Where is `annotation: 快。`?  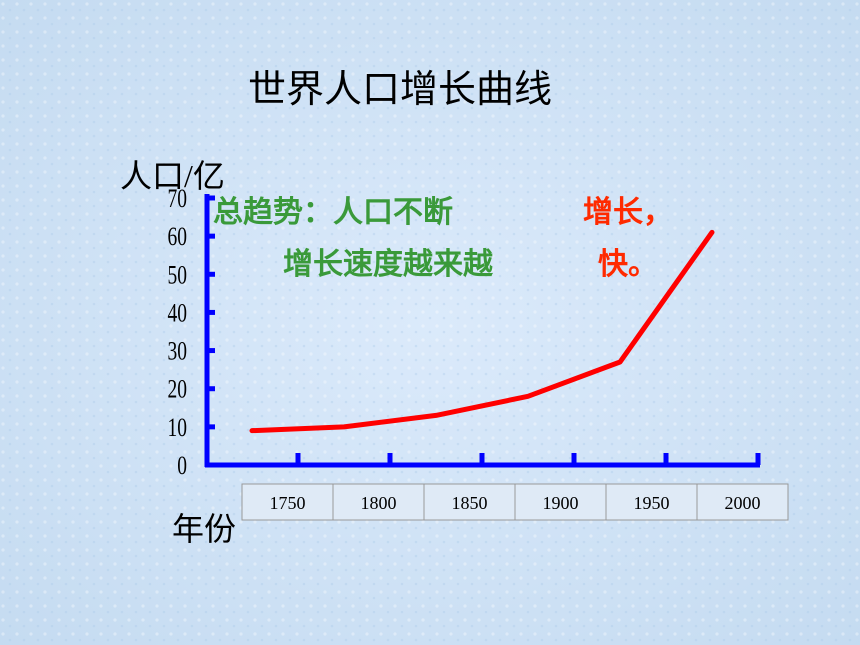 annotation: 快。 is located at coordinates (628, 264).